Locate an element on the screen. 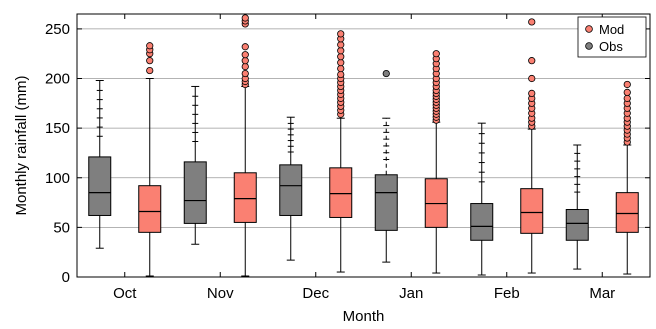 The height and width of the screenshot is (329, 656). box-obs-oct is located at coordinates (100, 164).